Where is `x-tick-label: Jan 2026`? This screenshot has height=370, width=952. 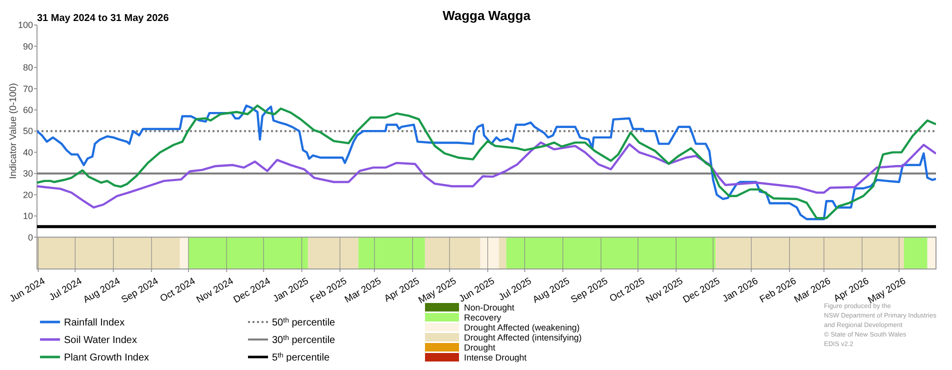
x-tick-label: Jan 2026 is located at coordinates (740, 290).